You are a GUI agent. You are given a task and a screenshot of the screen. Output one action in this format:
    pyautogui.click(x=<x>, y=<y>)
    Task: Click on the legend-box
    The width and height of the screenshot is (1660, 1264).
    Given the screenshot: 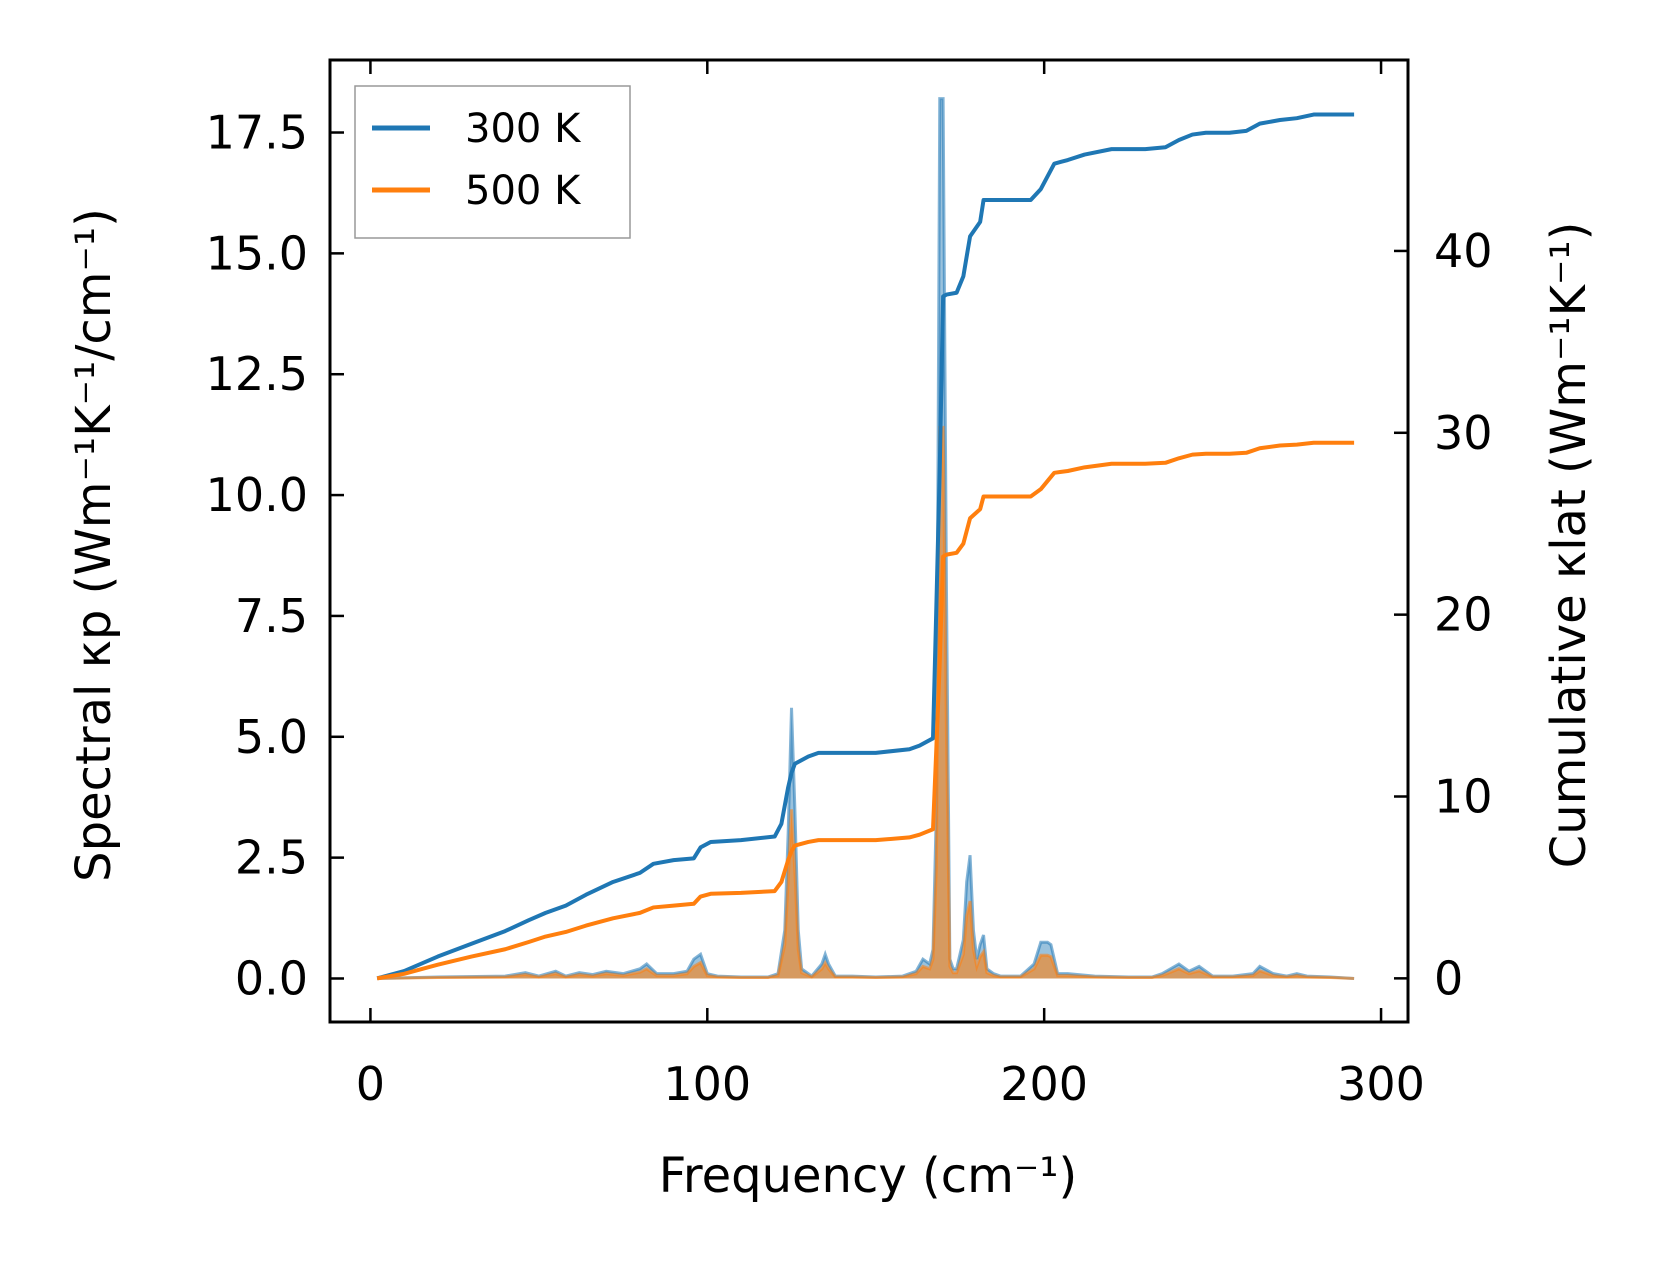 What is the action you would take?
    pyautogui.click(x=492, y=162)
    